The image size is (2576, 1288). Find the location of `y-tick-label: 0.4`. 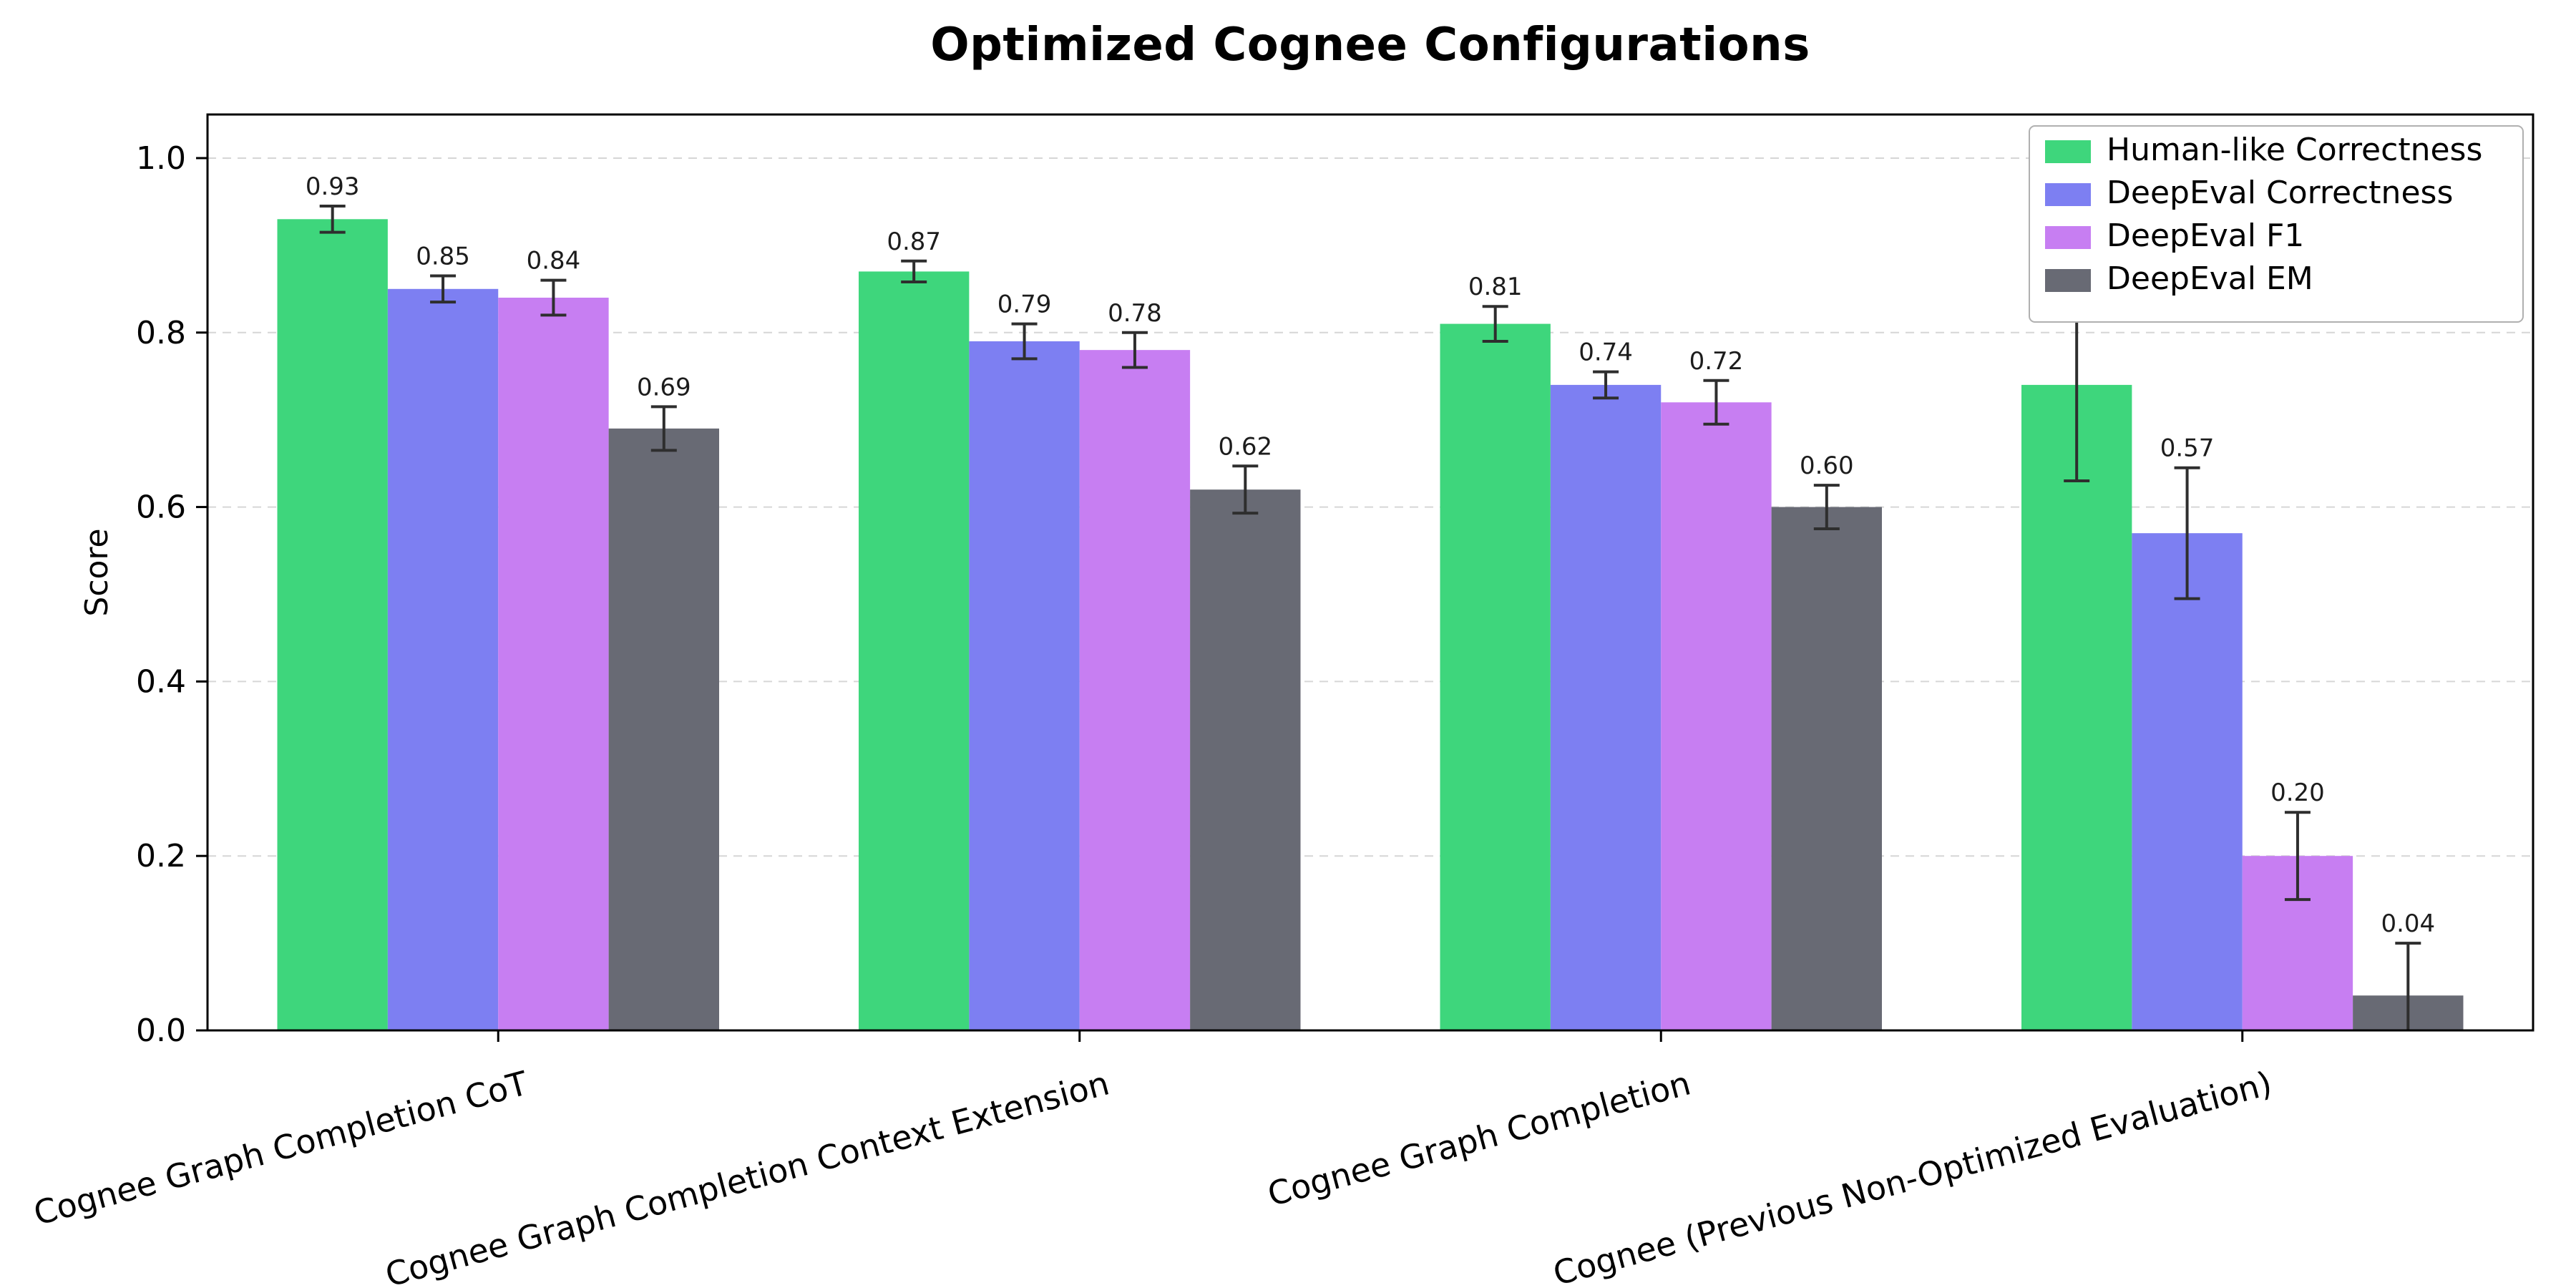

y-tick-label: 0.4 is located at coordinates (161, 681).